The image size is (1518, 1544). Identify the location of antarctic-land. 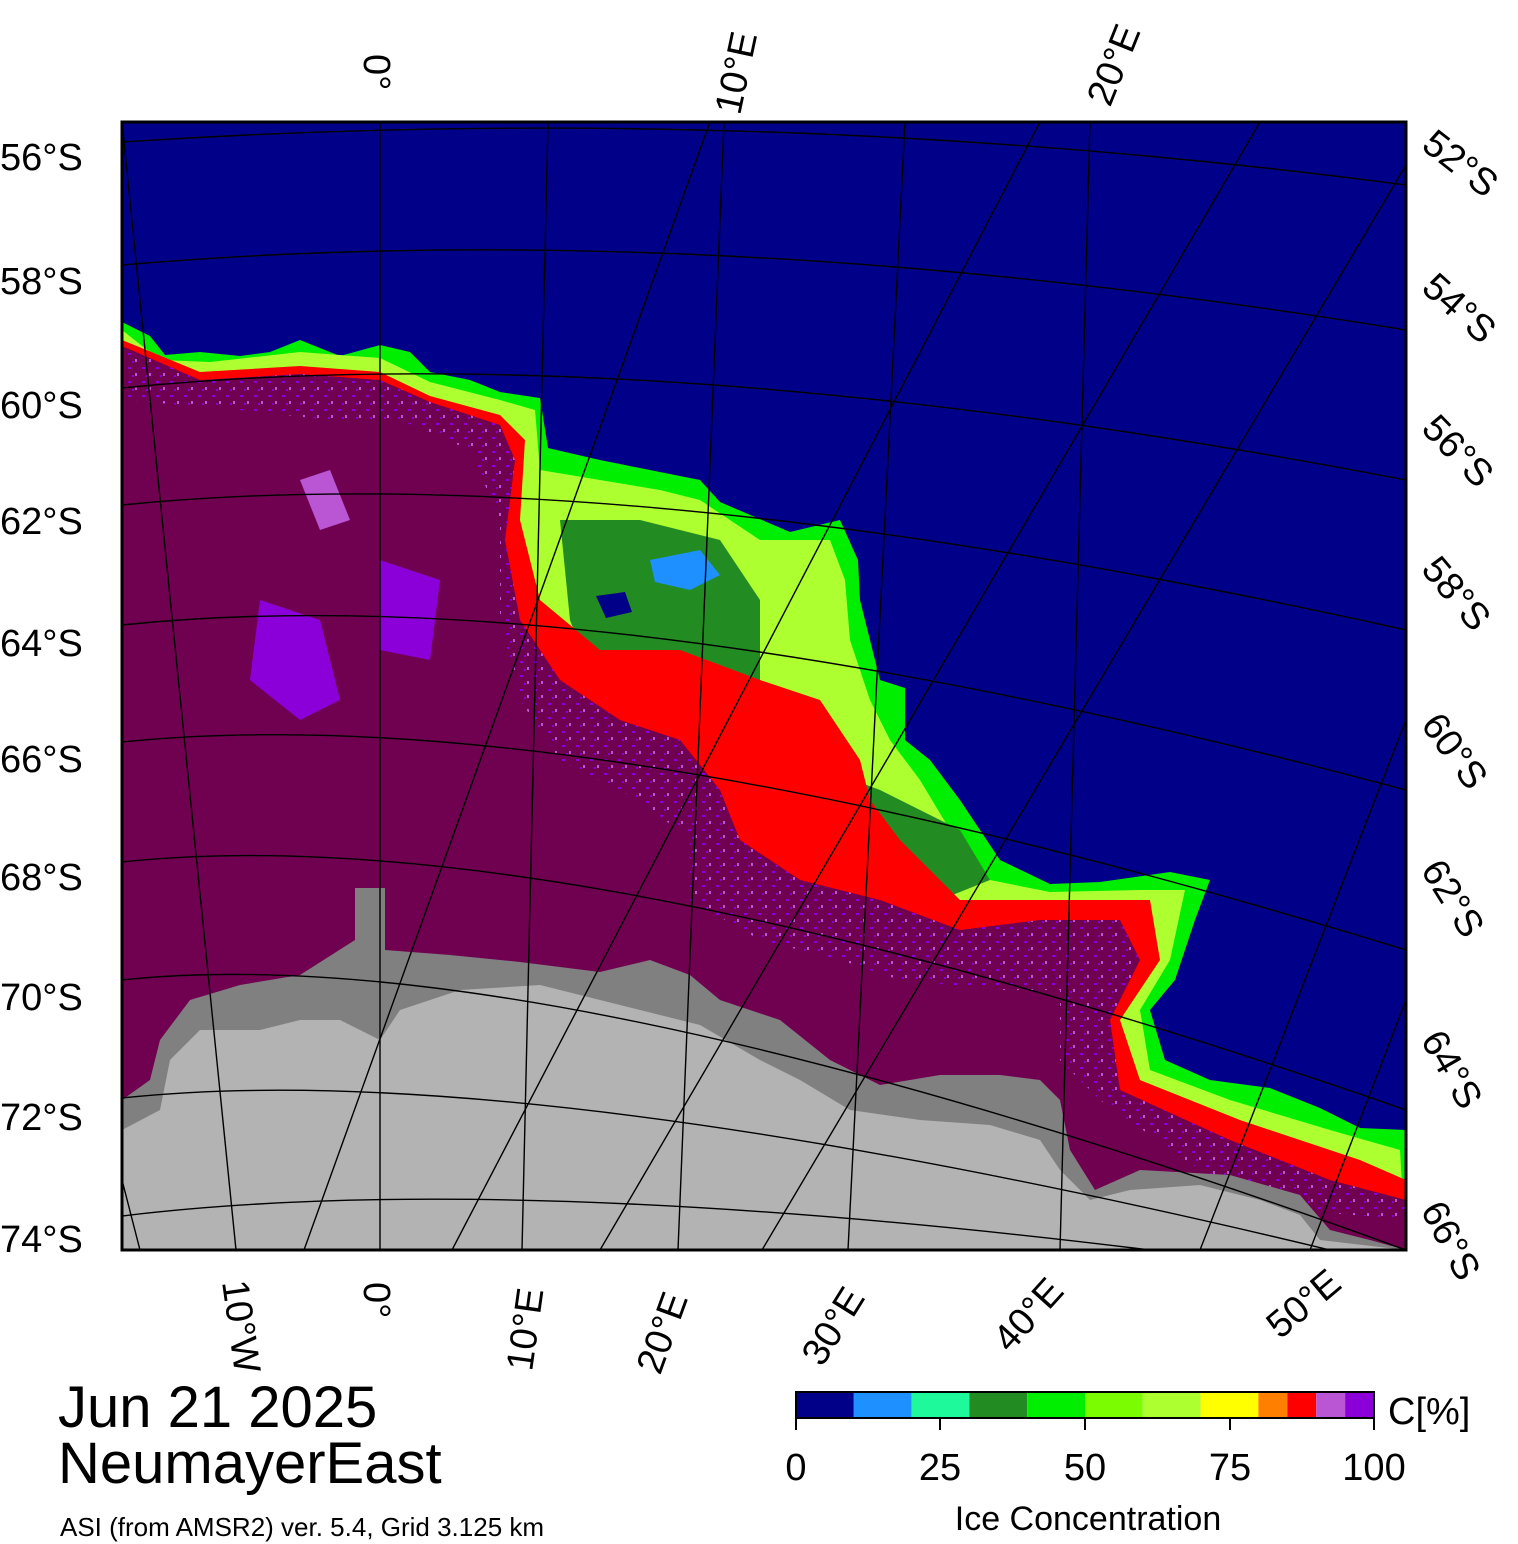
(764, 1117).